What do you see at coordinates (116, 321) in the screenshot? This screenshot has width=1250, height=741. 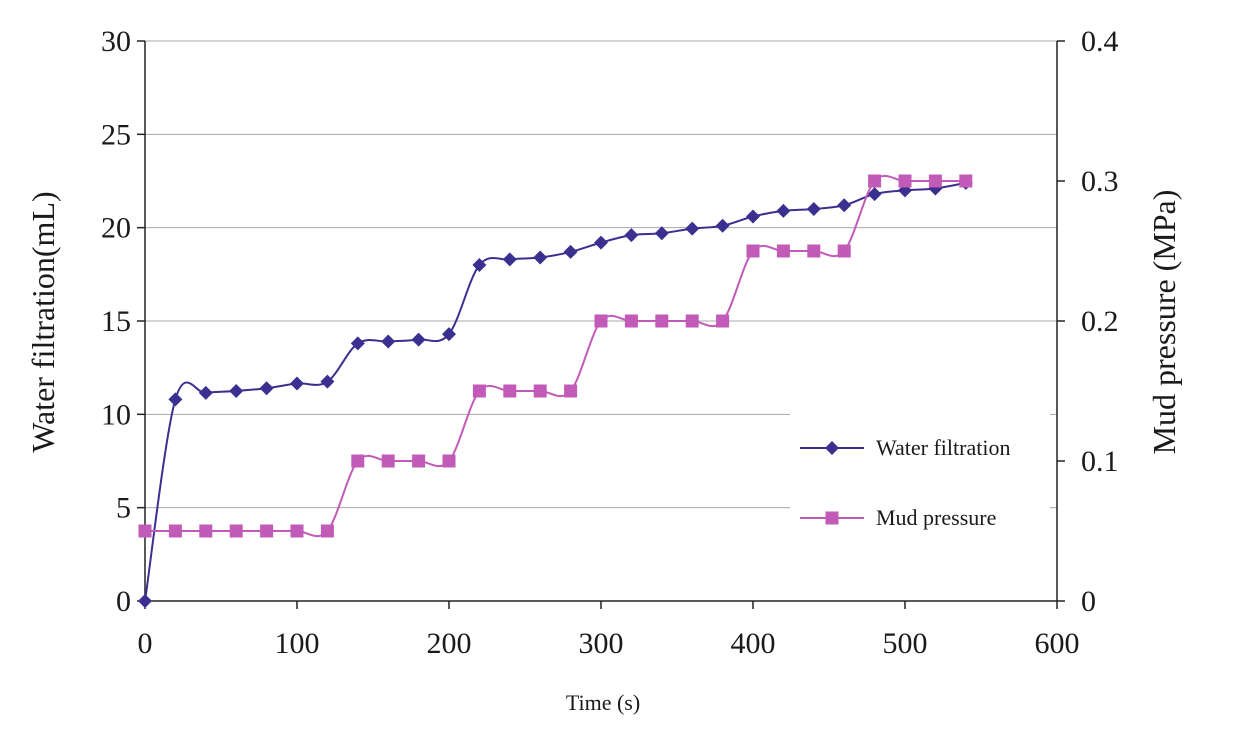 I see `y-tick-label: 15` at bounding box center [116, 321].